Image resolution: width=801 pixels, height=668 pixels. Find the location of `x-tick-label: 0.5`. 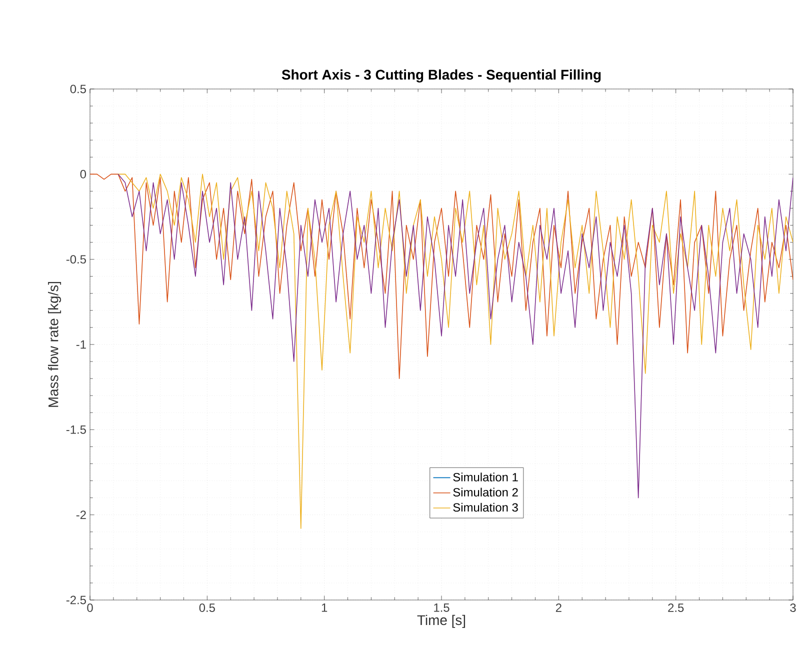

x-tick-label: 0.5 is located at coordinates (207, 608).